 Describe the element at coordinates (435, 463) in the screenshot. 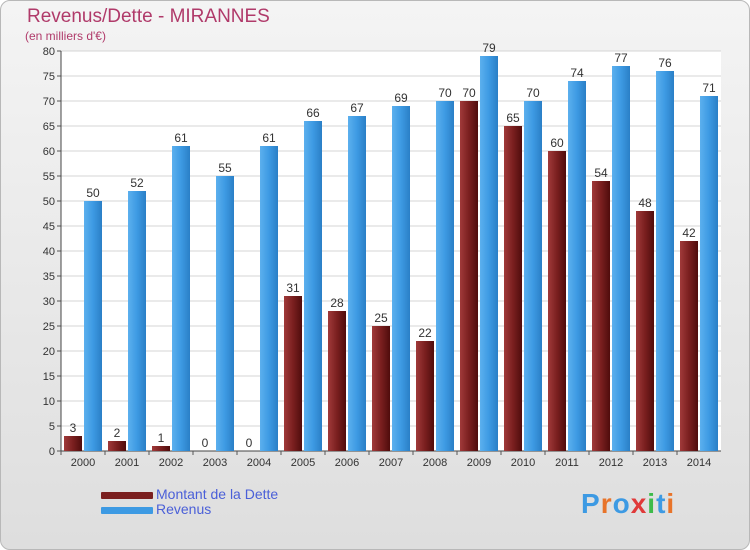

I see `x-tick-label: 2008` at that location.